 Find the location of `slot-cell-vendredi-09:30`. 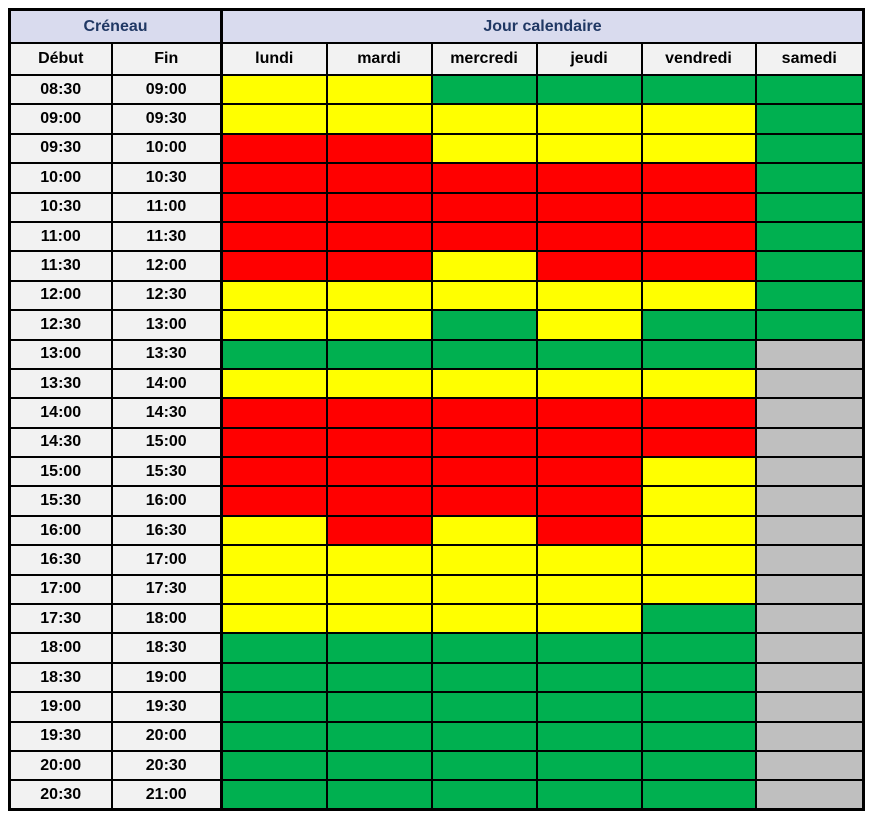

slot-cell-vendredi-09:30 is located at coordinates (698, 148).